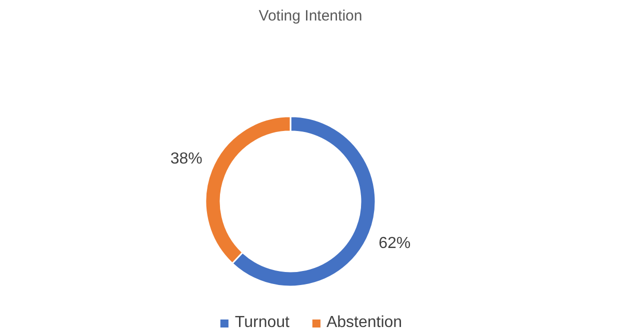  I want to click on legend-label: Abstention, so click(364, 323).